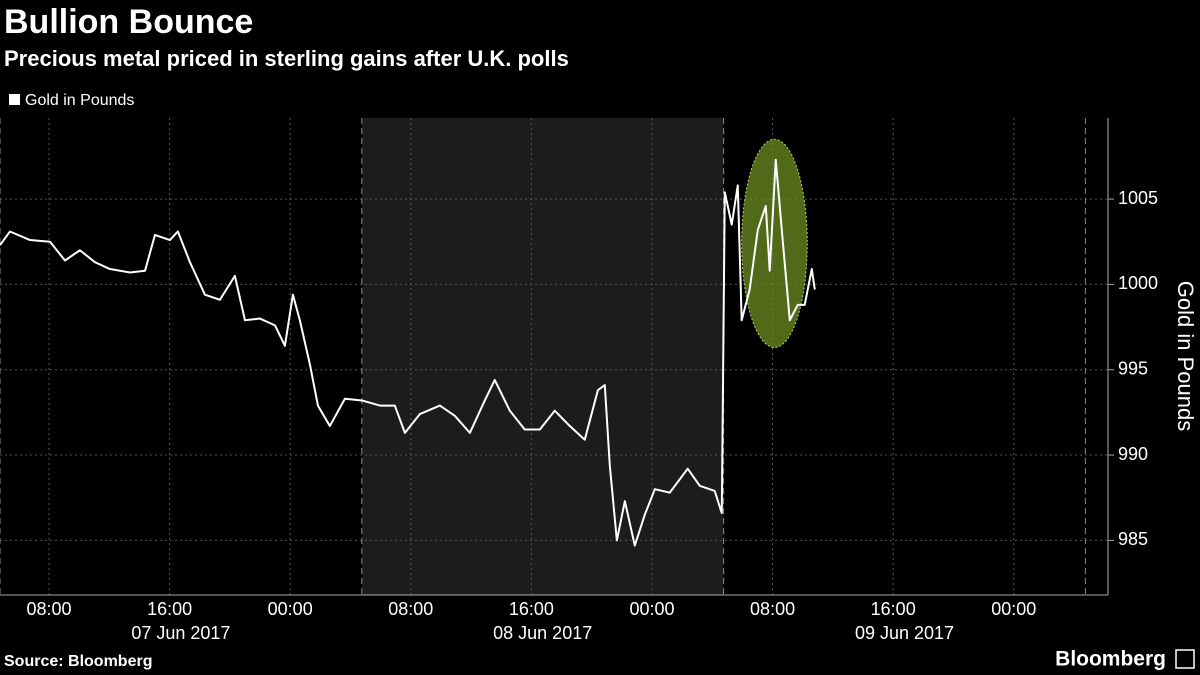 This screenshot has height=675, width=1200. Describe the element at coordinates (78, 661) in the screenshot. I see `source: Source: Bloomberg` at that location.